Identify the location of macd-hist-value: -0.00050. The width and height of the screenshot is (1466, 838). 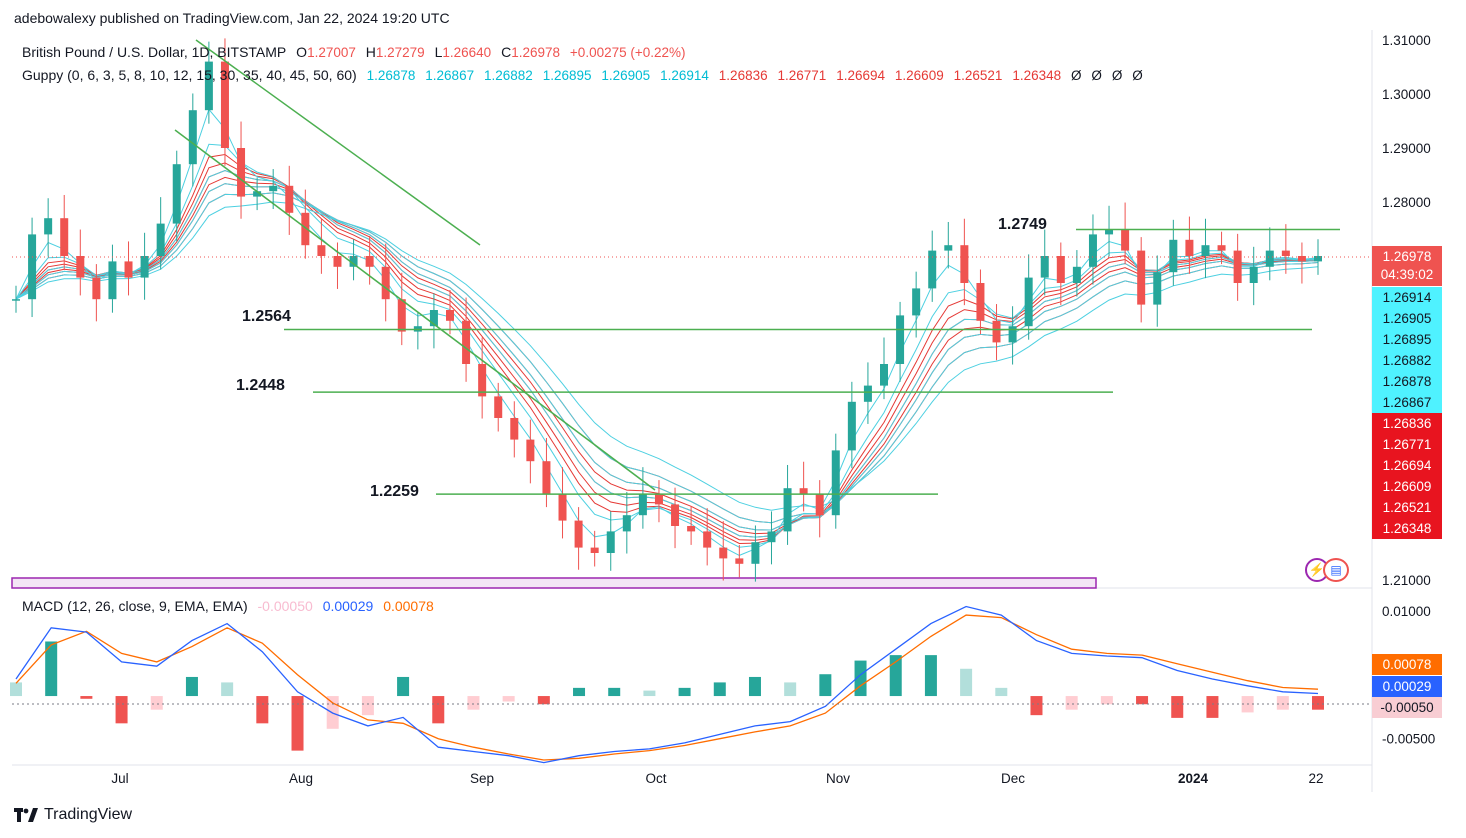
(285, 606).